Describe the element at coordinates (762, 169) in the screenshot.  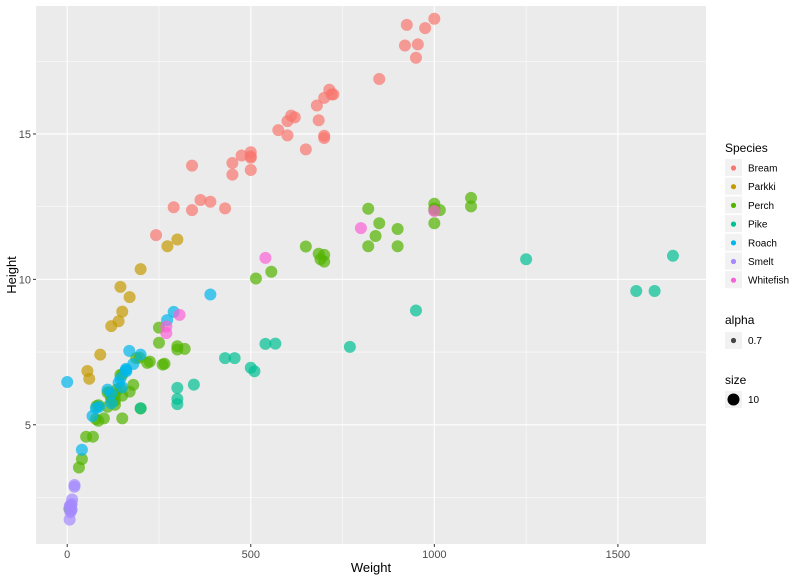
I see `legend-label-bream: Bream` at that location.